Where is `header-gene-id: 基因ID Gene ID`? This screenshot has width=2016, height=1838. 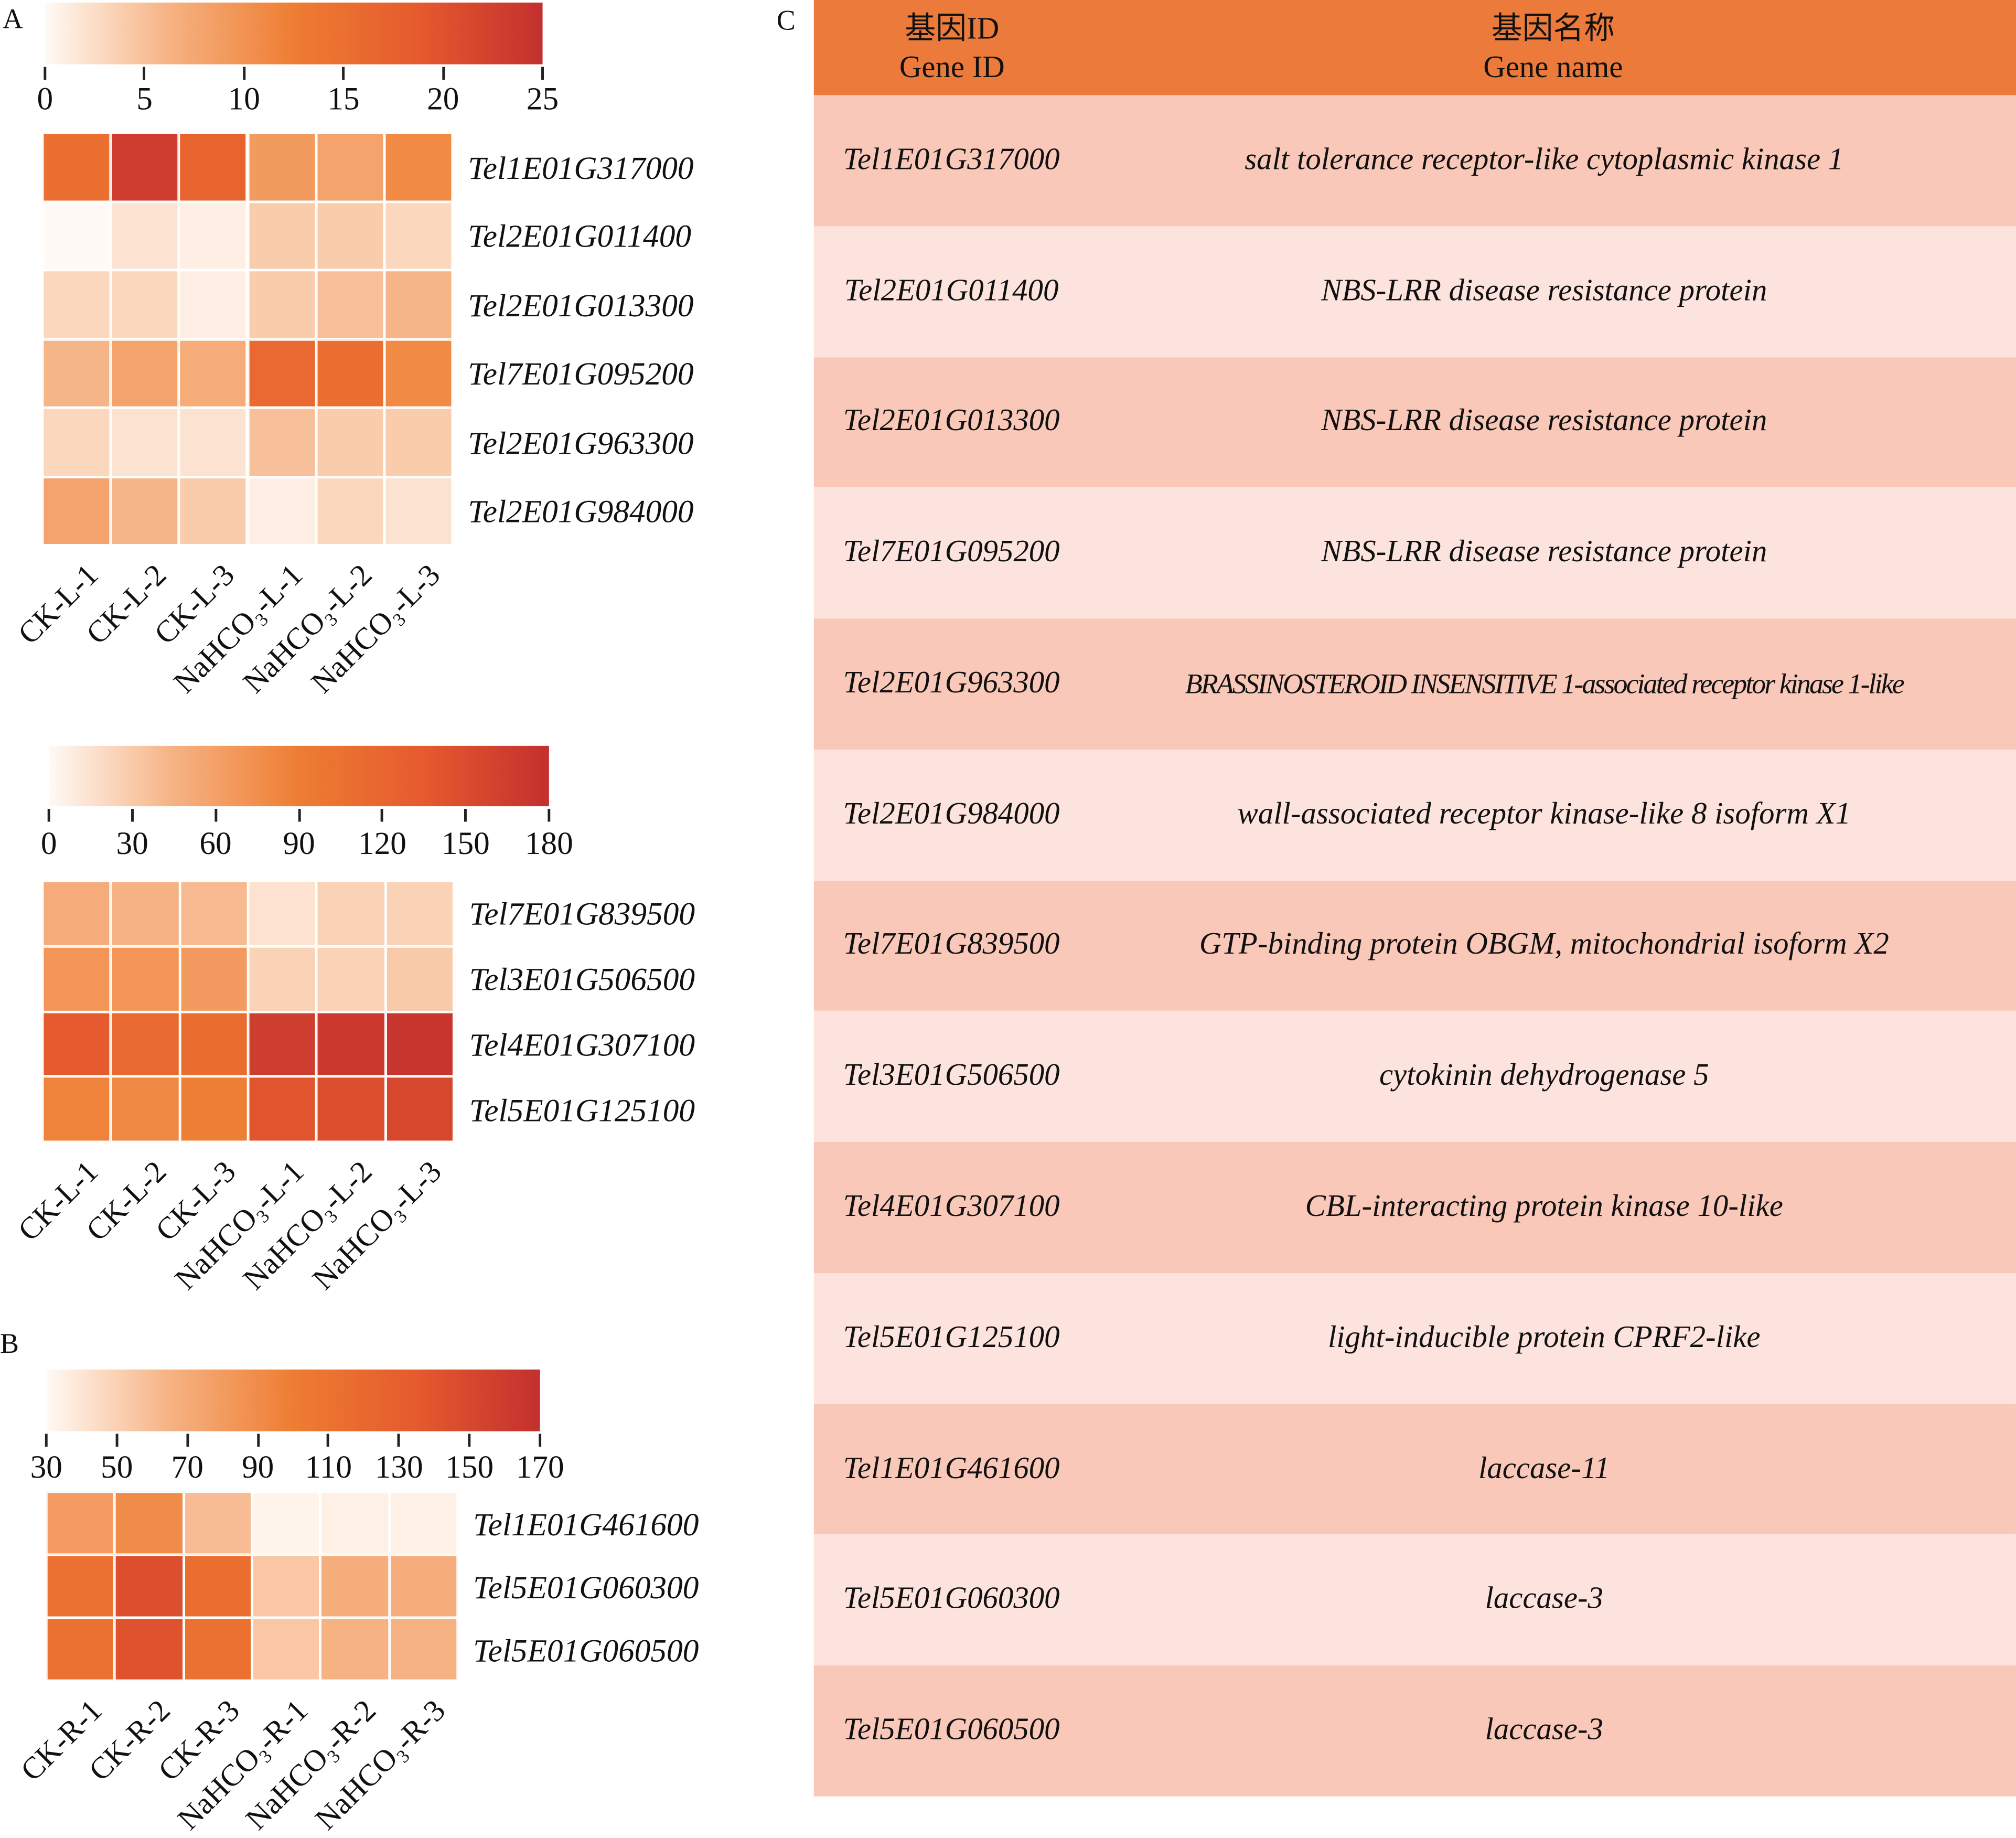
header-gene-id: 基因ID Gene ID is located at coordinates (952, 49).